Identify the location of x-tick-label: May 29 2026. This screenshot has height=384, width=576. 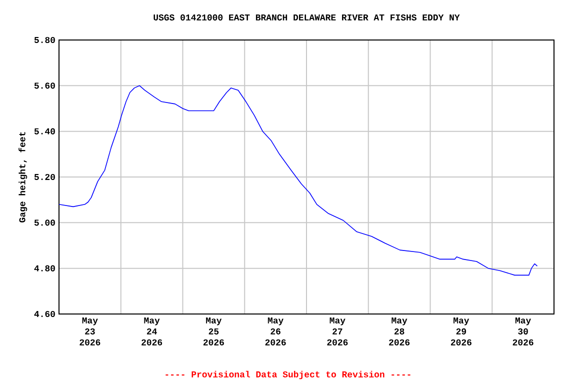
(461, 332).